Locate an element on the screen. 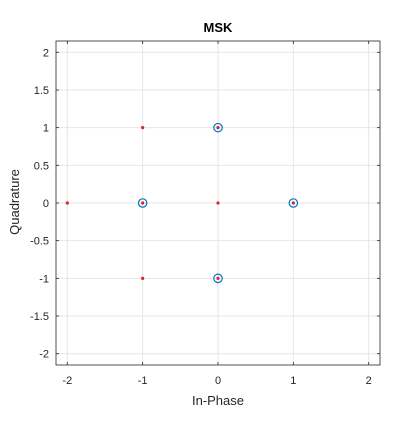 The height and width of the screenshot is (425, 420). y-tick-label: -0.5 is located at coordinates (39, 242).